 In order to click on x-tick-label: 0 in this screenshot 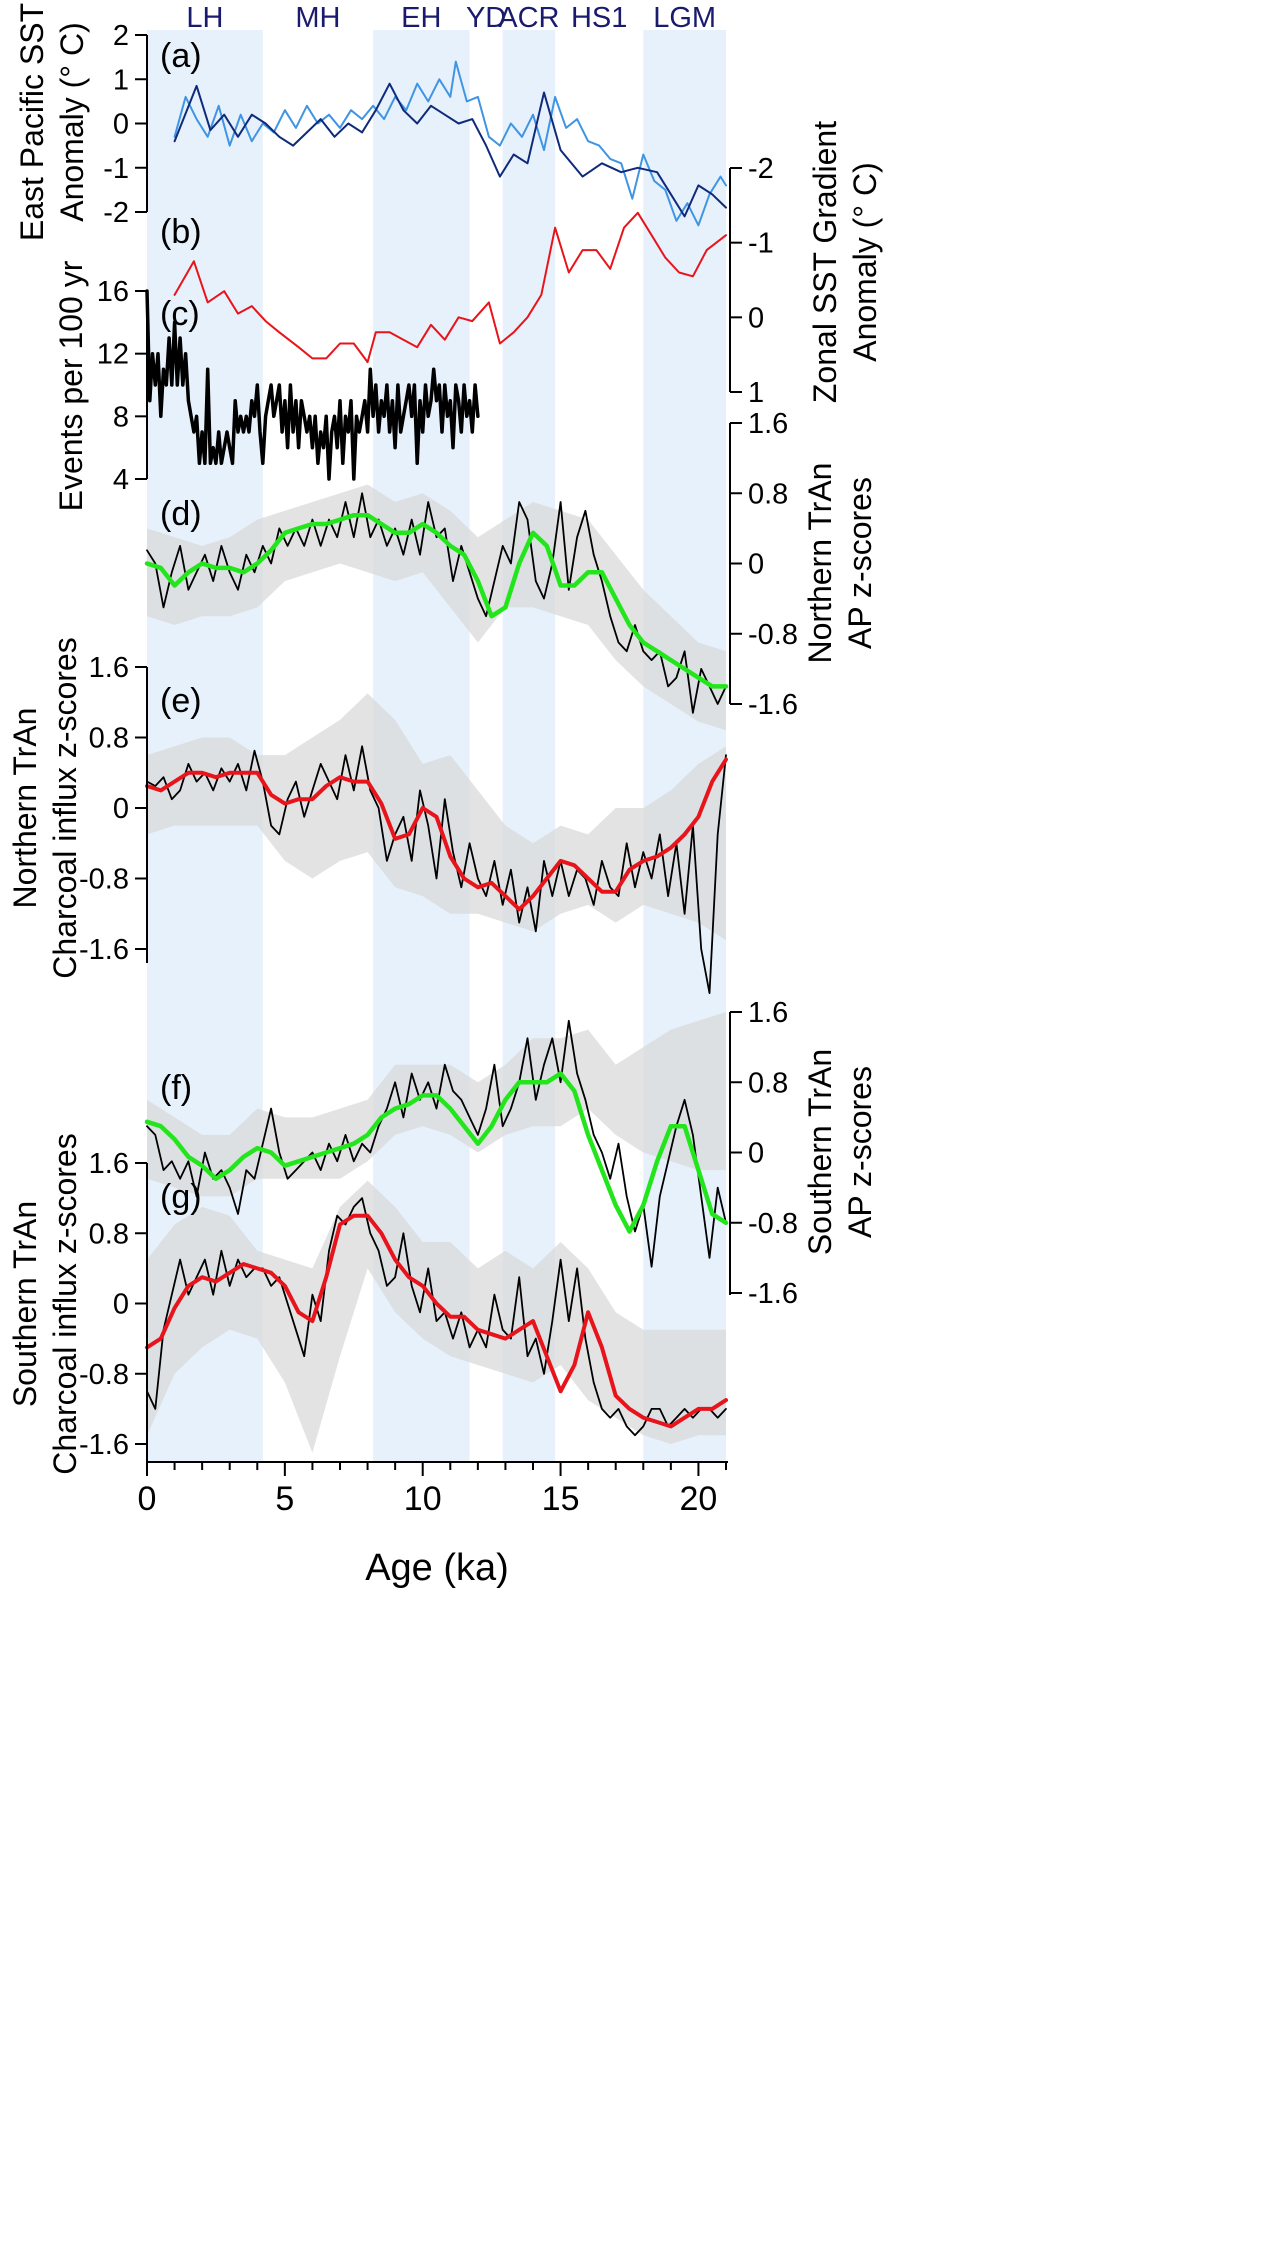, I will do `click(147, 1499)`.